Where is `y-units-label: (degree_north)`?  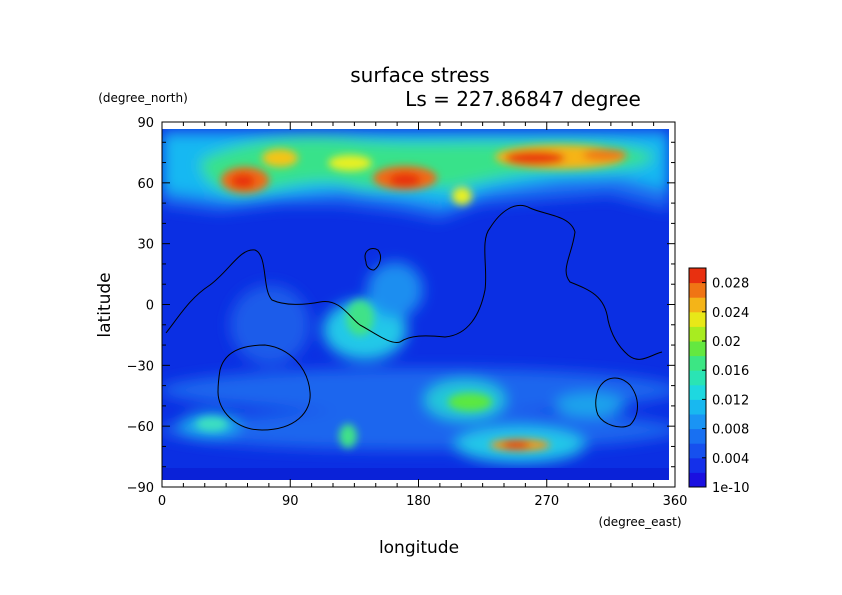
y-units-label: (degree_north) is located at coordinates (143, 98).